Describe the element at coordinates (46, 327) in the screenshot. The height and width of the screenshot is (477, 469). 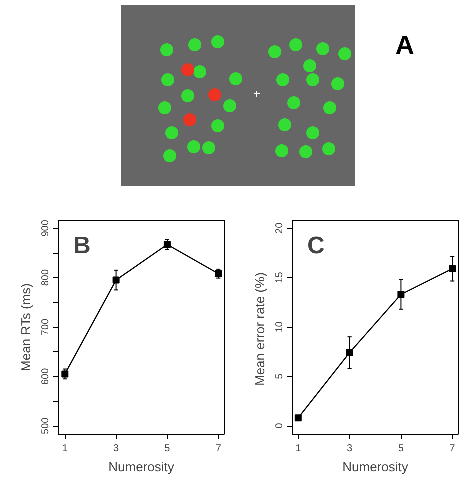
I see `y-tick-label: 700` at that location.